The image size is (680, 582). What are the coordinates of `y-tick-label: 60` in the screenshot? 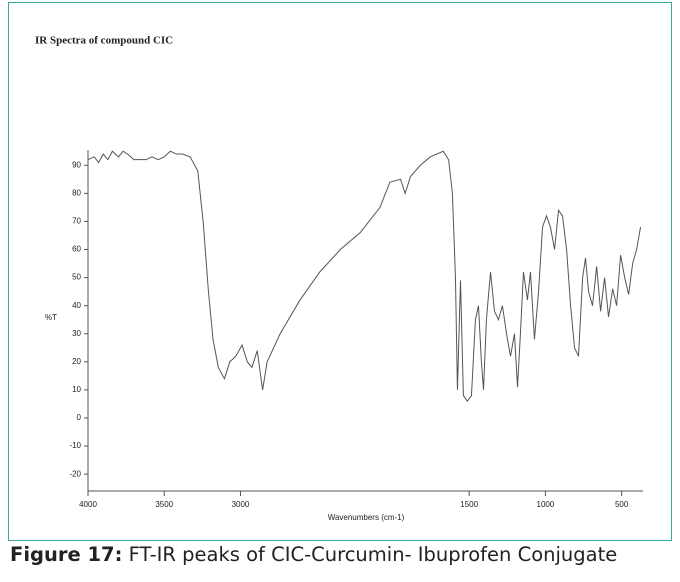 It's located at (76, 249).